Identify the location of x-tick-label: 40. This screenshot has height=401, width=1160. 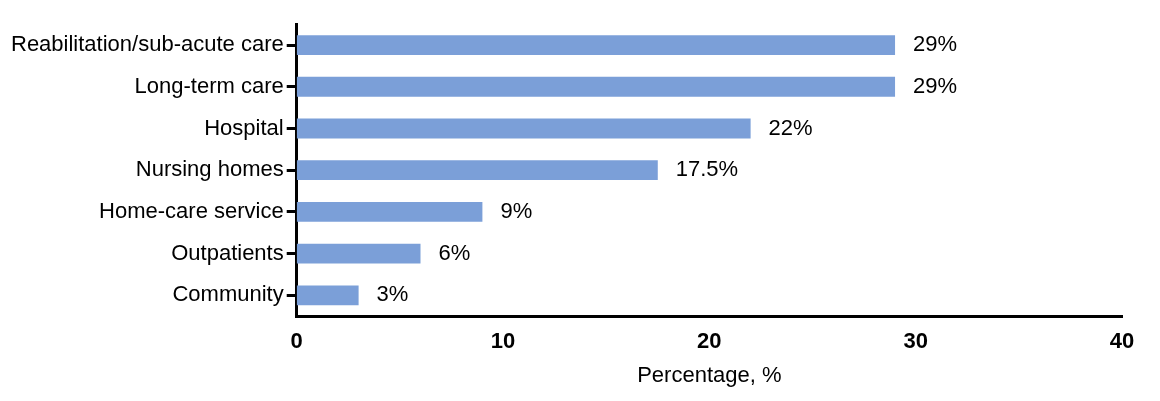
(1122, 341).